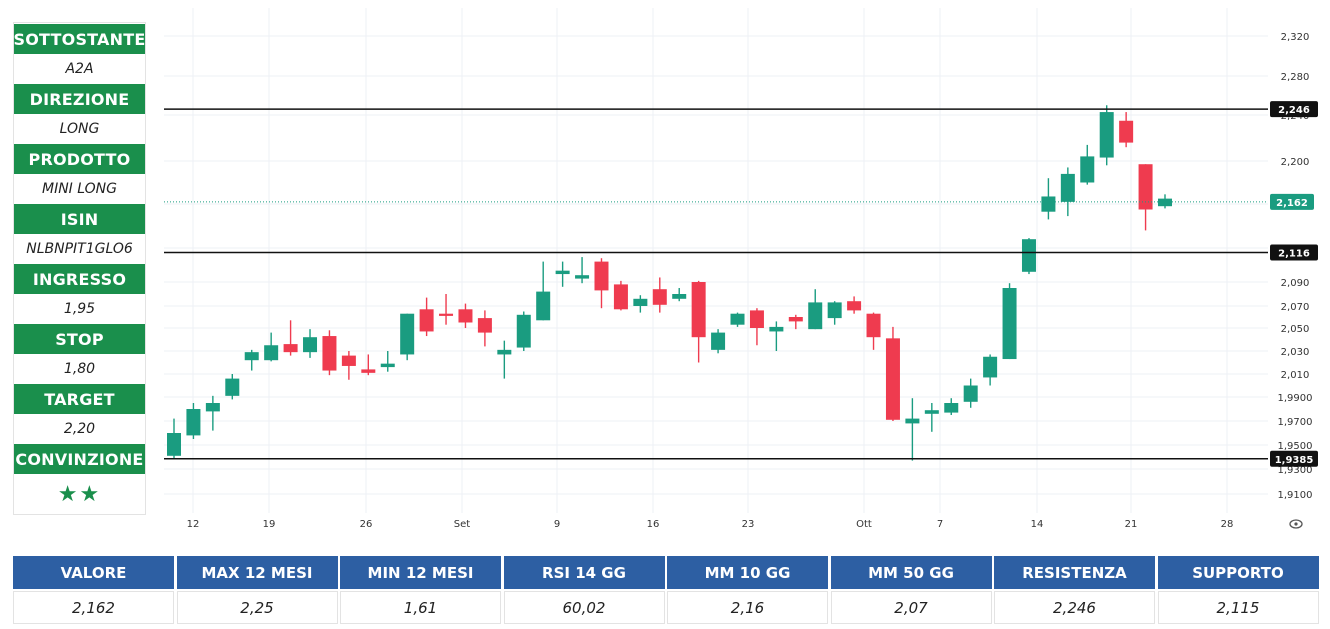 Image resolution: width=1330 pixels, height=629 pixels. Describe the element at coordinates (79, 459) in the screenshot. I see `field-label-convinzione: CONVINZIONE` at that location.